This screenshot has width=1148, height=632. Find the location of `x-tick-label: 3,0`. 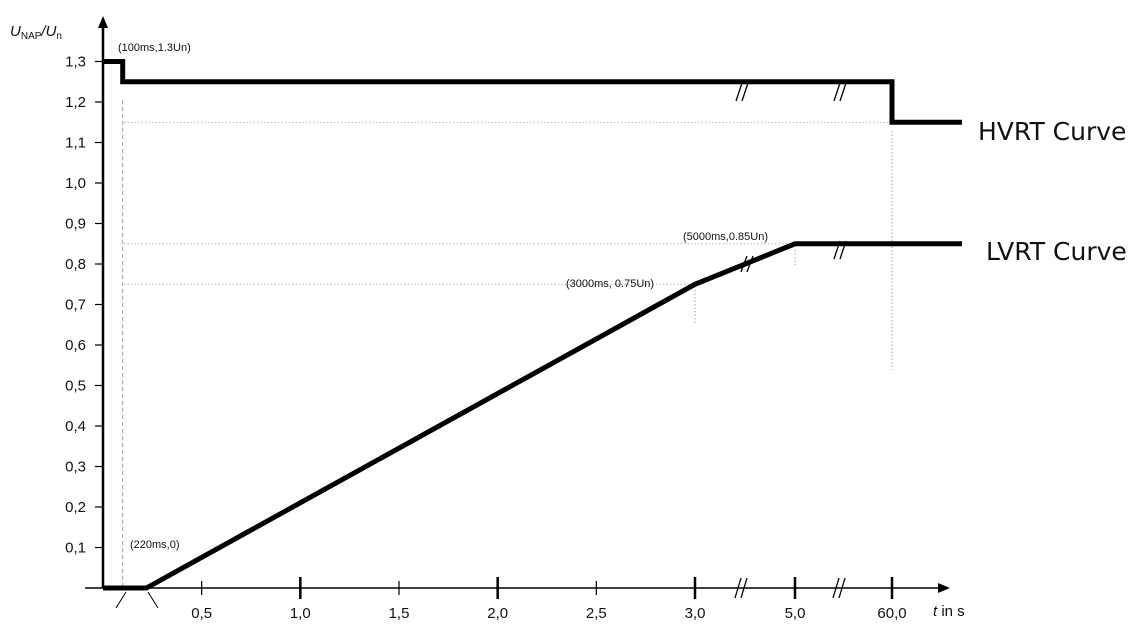

x-tick-label: 3,0 is located at coordinates (695, 613).